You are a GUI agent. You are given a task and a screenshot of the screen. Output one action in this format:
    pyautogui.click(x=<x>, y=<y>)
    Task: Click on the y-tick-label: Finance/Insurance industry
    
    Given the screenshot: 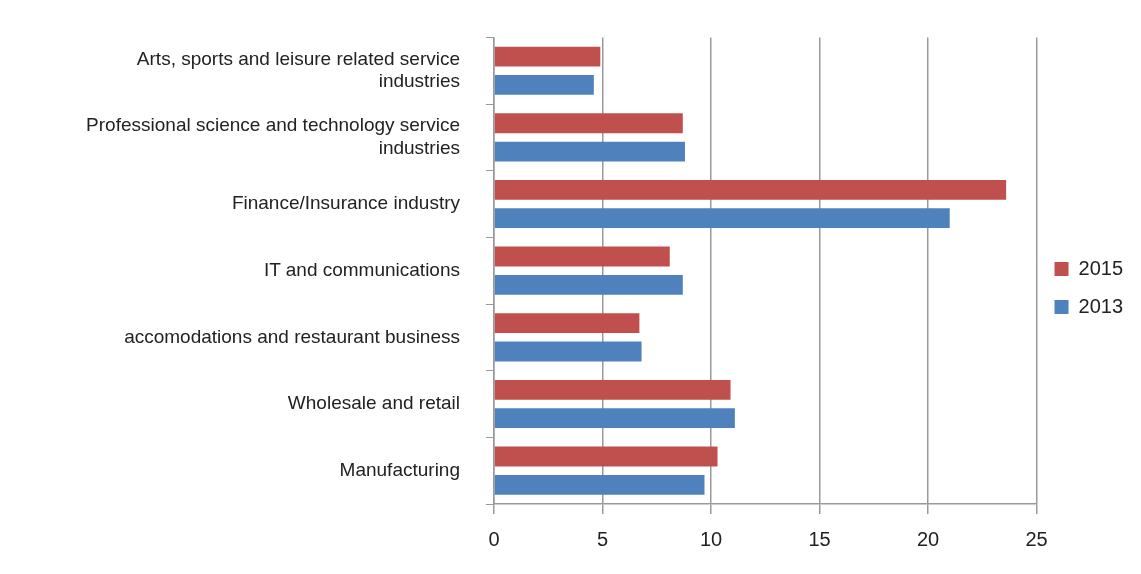 What is the action you would take?
    pyautogui.click(x=346, y=203)
    